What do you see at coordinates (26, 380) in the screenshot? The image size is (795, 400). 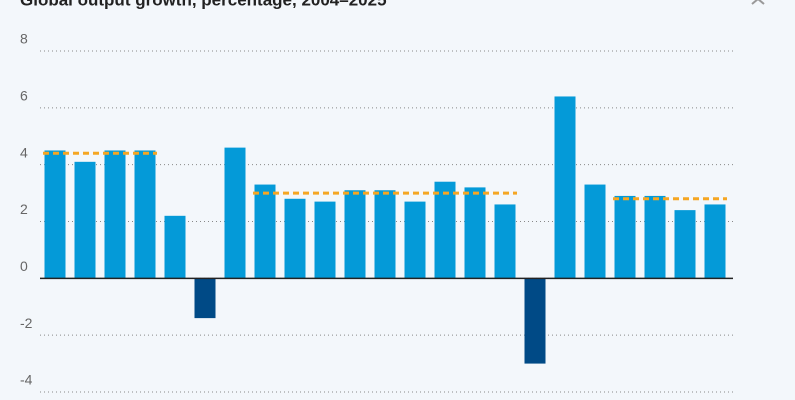 I see `y-tick-label: -4` at bounding box center [26, 380].